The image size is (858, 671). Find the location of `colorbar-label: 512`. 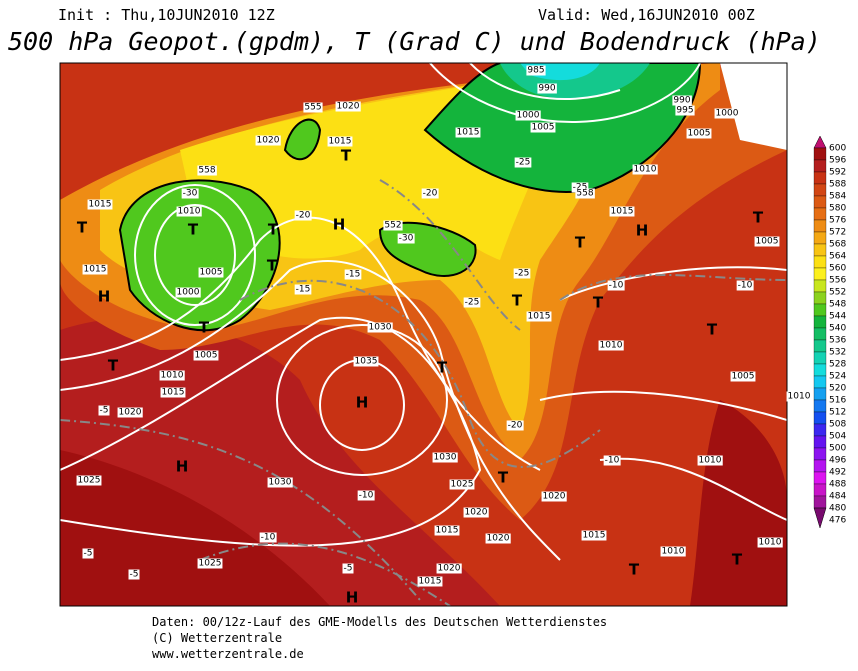

colorbar-label: 512 is located at coordinates (837, 413).